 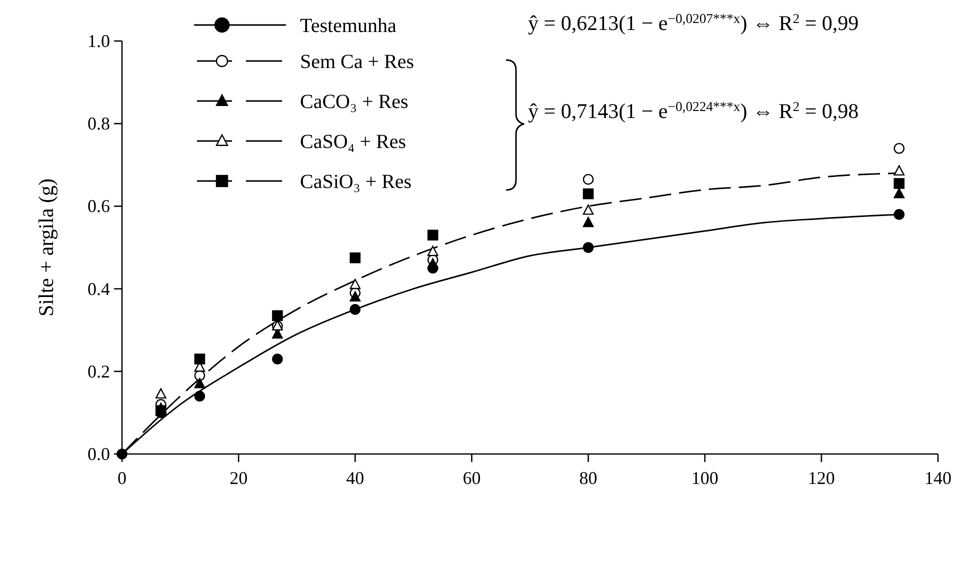 What do you see at coordinates (239, 478) in the screenshot?
I see `x-tick-label: 20` at bounding box center [239, 478].